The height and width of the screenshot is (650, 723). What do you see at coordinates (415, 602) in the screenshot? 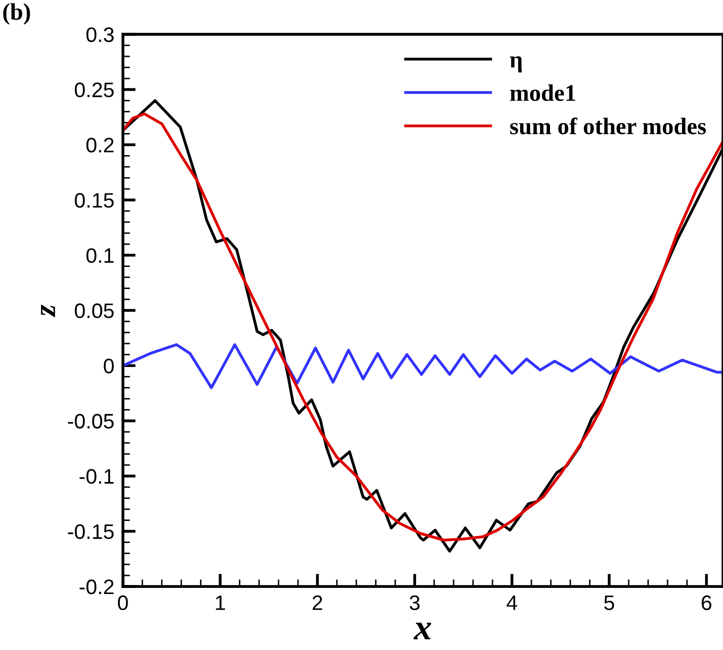
I see `x-tick-label: 3` at bounding box center [415, 602].